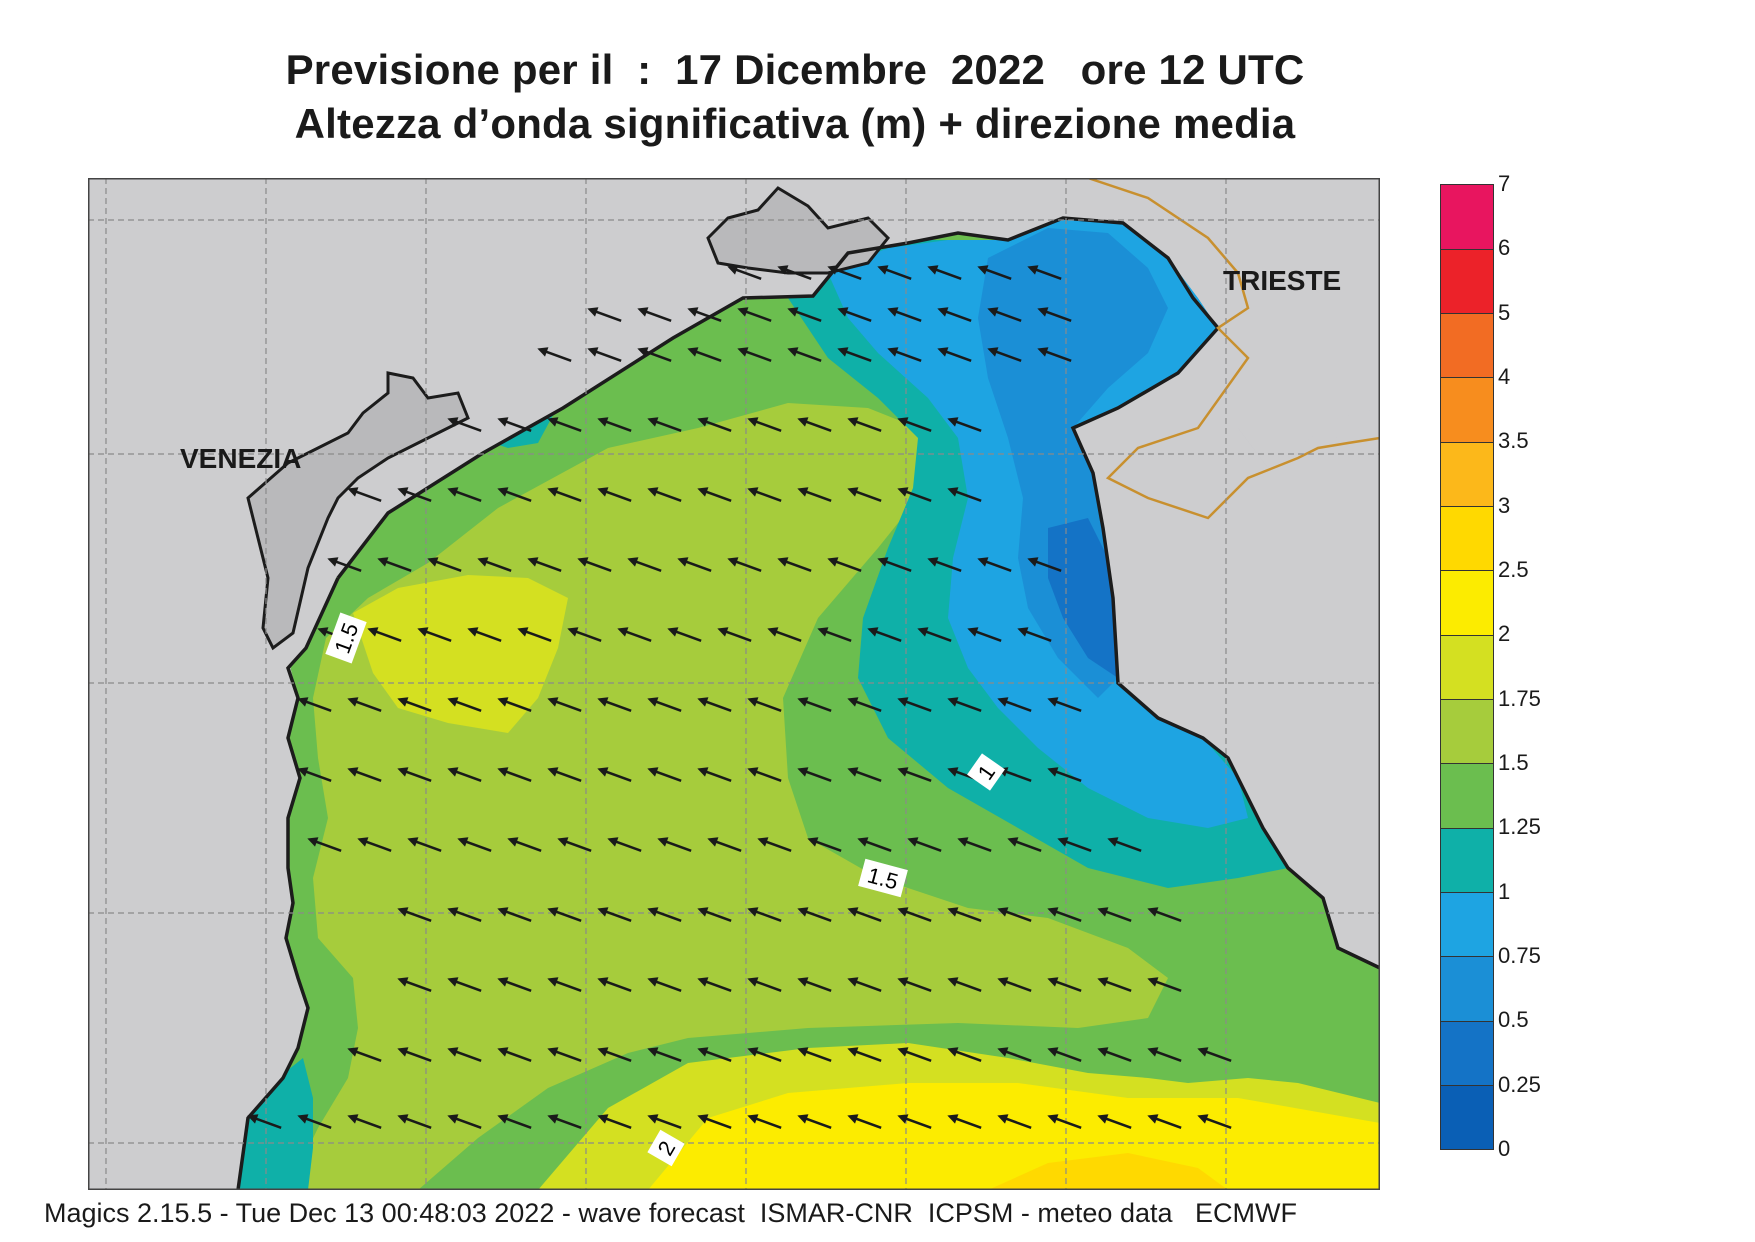 The width and height of the screenshot is (1755, 1242). I want to click on band-2-5-core, so click(1108, 1171).